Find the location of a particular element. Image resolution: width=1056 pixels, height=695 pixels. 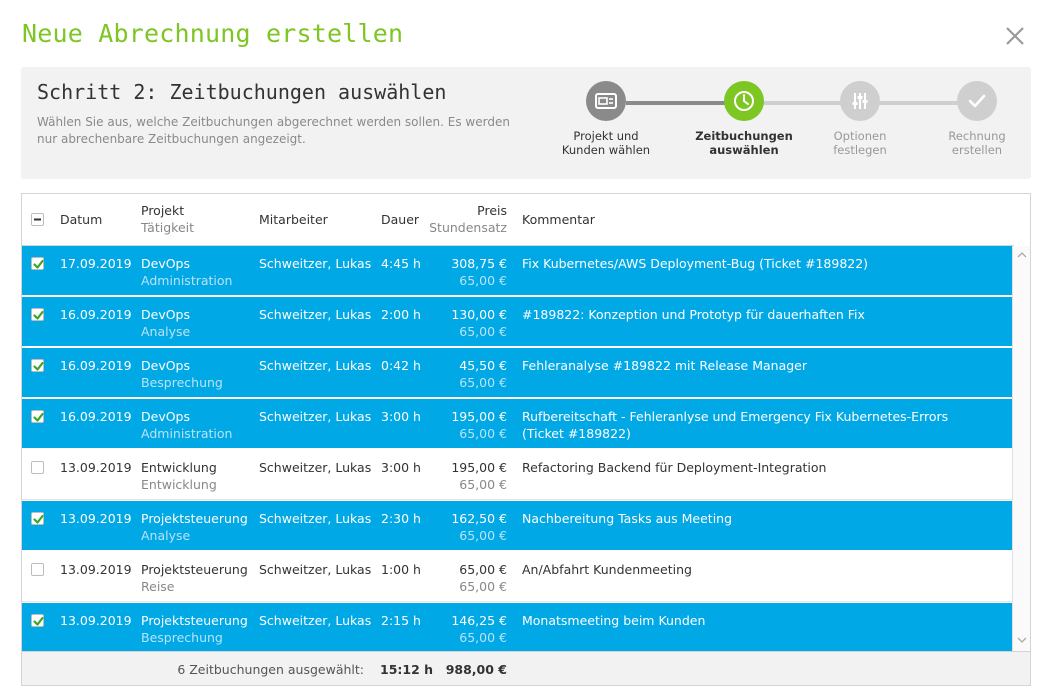

row-activity: Analyse is located at coordinates (166, 535).